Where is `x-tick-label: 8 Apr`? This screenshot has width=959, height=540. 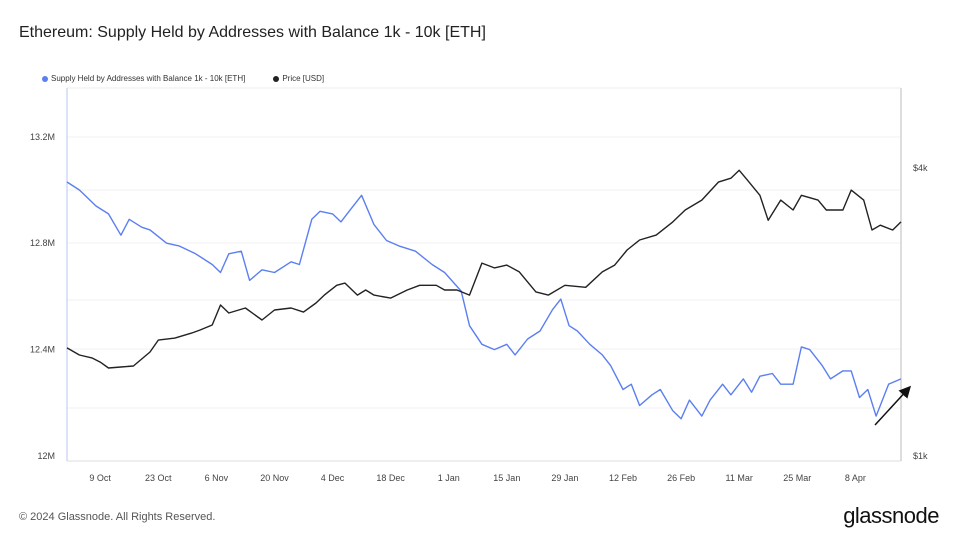
x-tick-label: 8 Apr is located at coordinates (855, 478).